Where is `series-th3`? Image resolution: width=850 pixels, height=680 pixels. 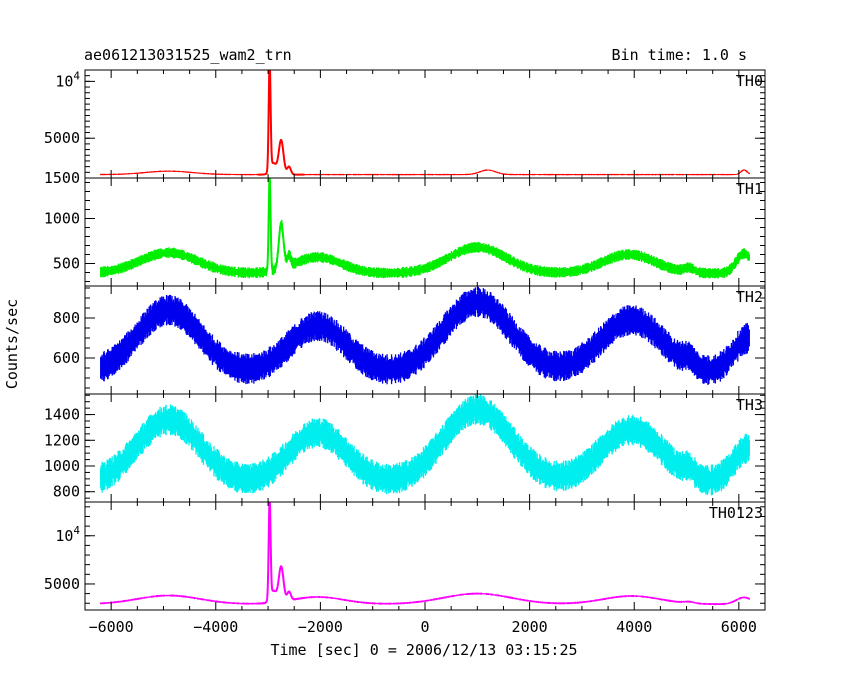 series-th3 is located at coordinates (425, 445).